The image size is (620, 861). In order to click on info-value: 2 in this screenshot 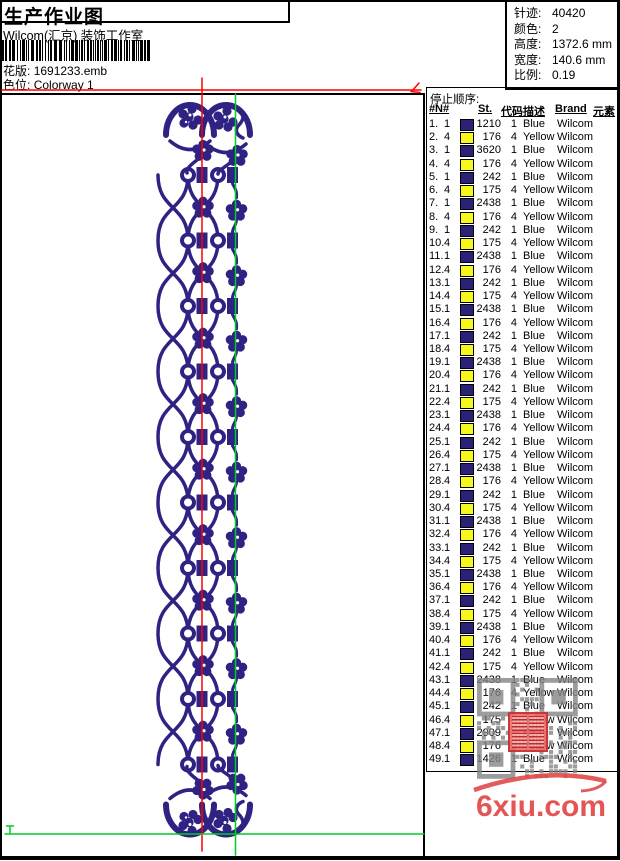, I will do `click(555, 28)`.